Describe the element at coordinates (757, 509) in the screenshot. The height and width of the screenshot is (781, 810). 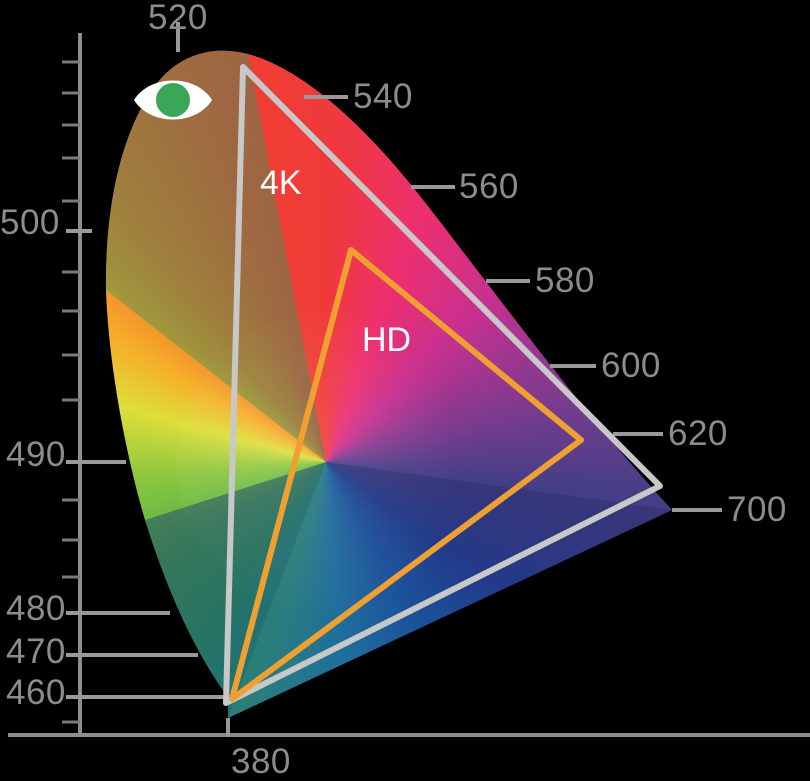
I see `wavelength-label-700: 700` at that location.